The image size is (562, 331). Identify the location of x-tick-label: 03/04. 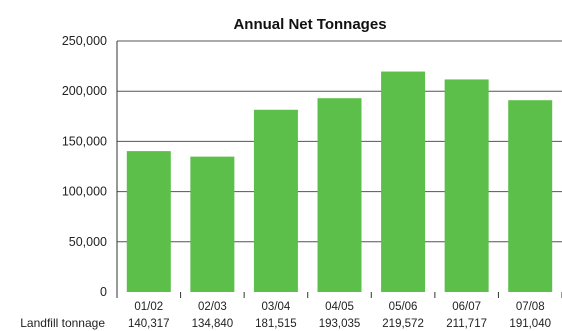
(276, 307).